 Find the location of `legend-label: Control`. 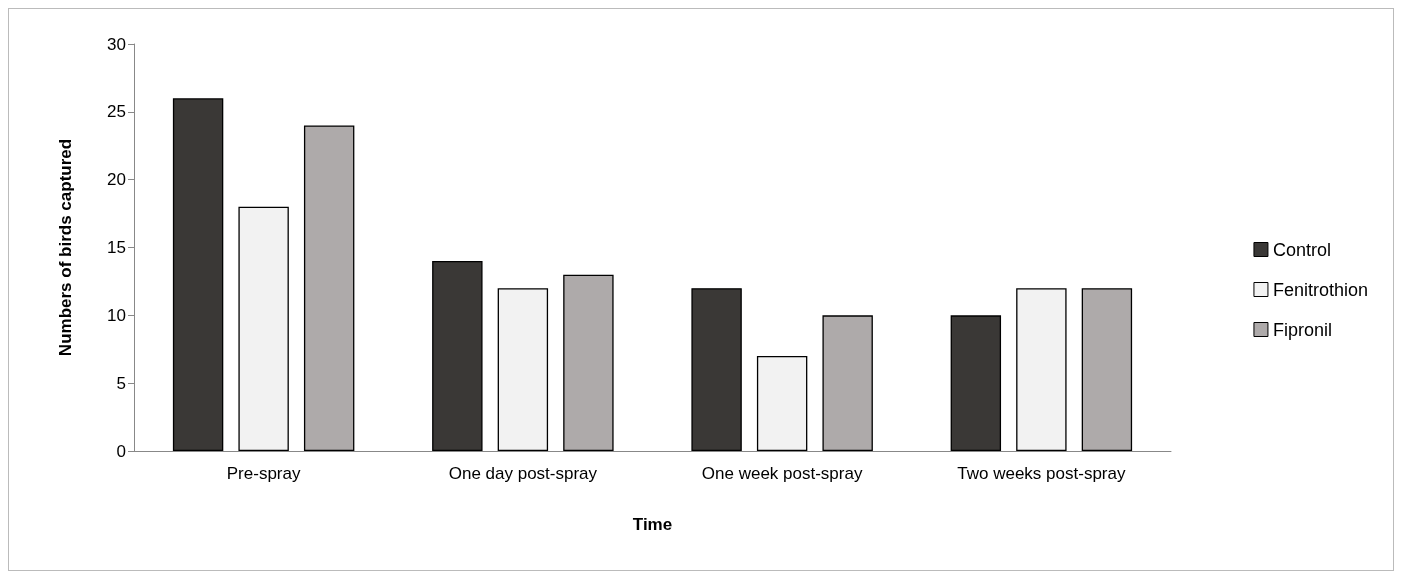

legend-label: Control is located at coordinates (1301, 249).